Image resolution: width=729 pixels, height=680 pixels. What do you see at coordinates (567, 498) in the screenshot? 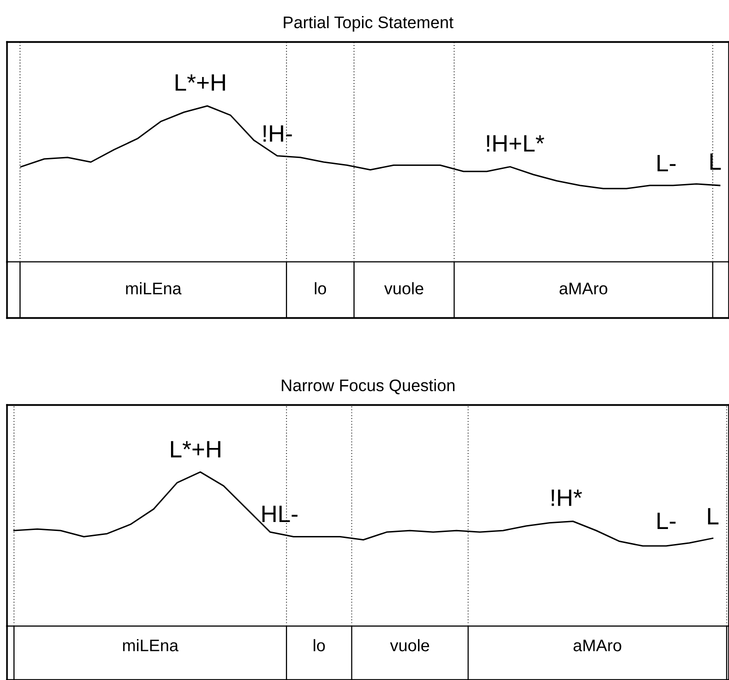
I see `annotation: !H*` at bounding box center [567, 498].